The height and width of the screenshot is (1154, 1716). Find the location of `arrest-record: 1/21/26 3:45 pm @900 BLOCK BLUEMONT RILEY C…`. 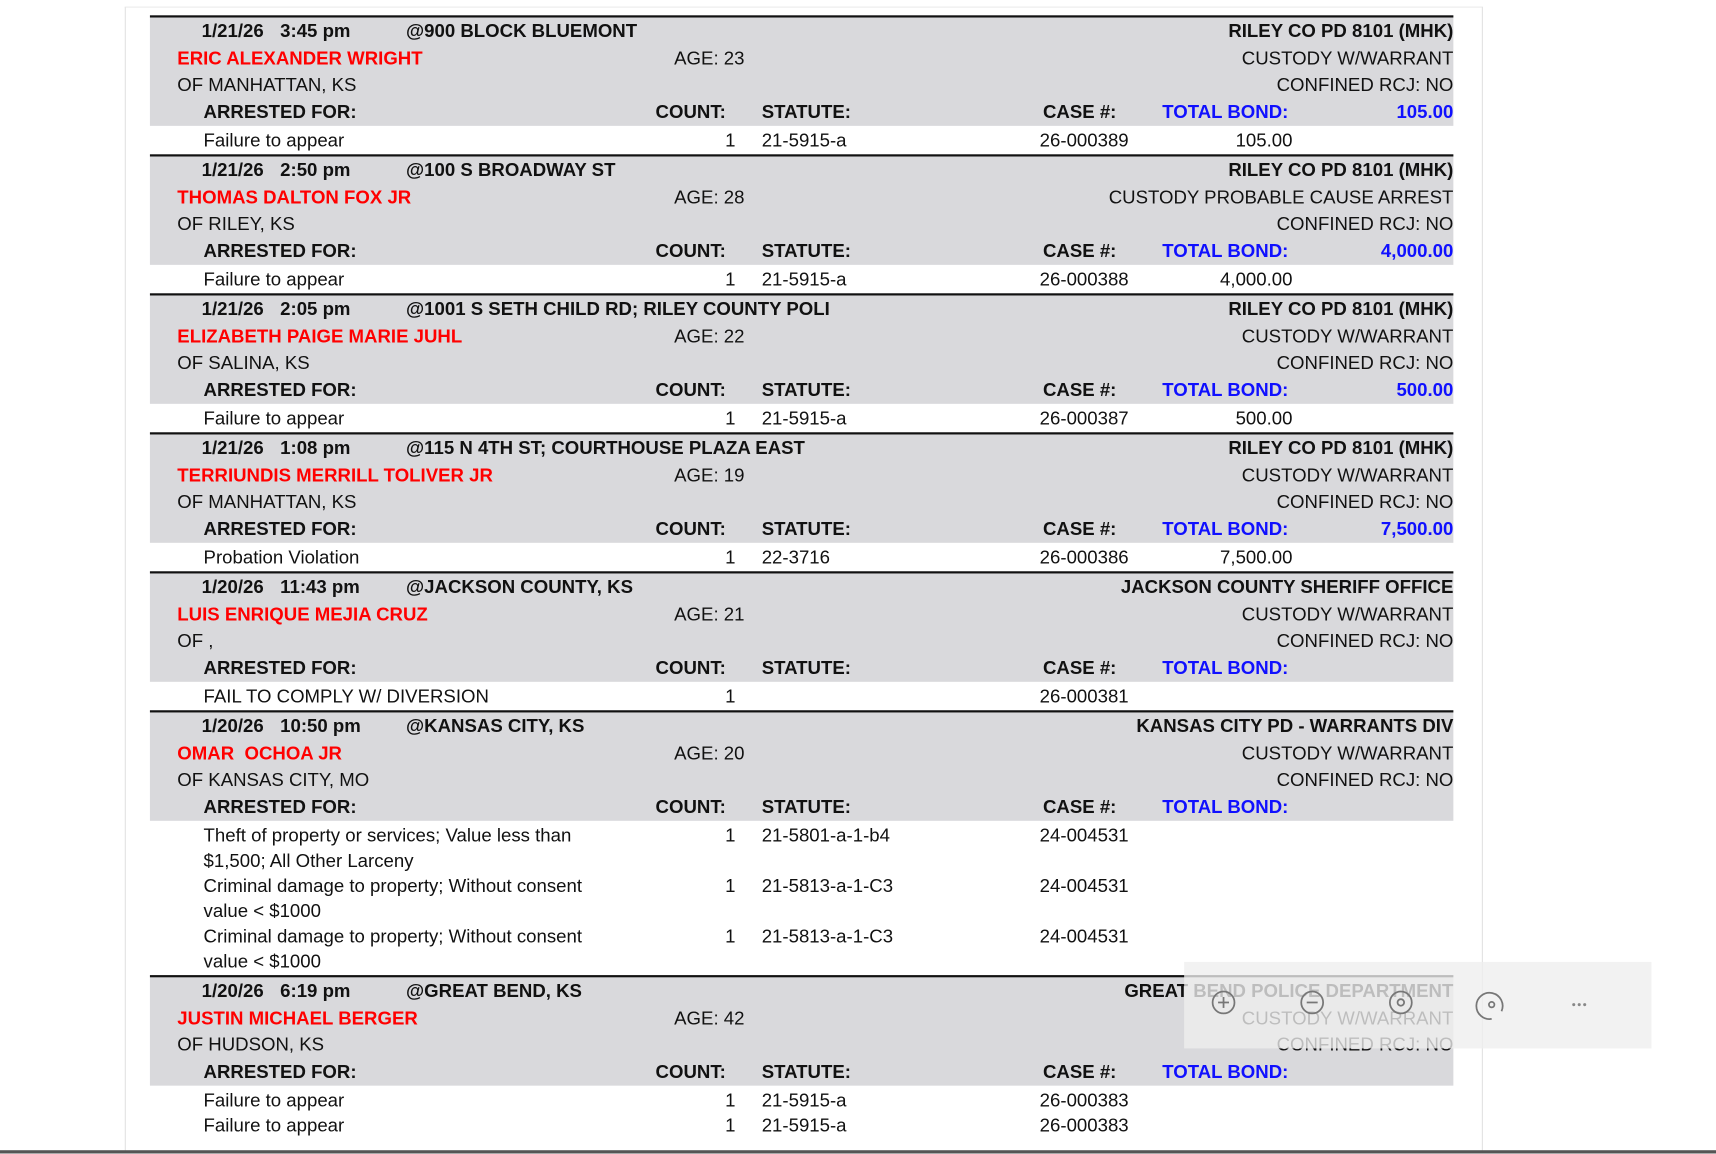

arrest-record: 1/21/26 3:45 pm @900 BLOCK BLUEMONT RILEY C… is located at coordinates (801, 84).